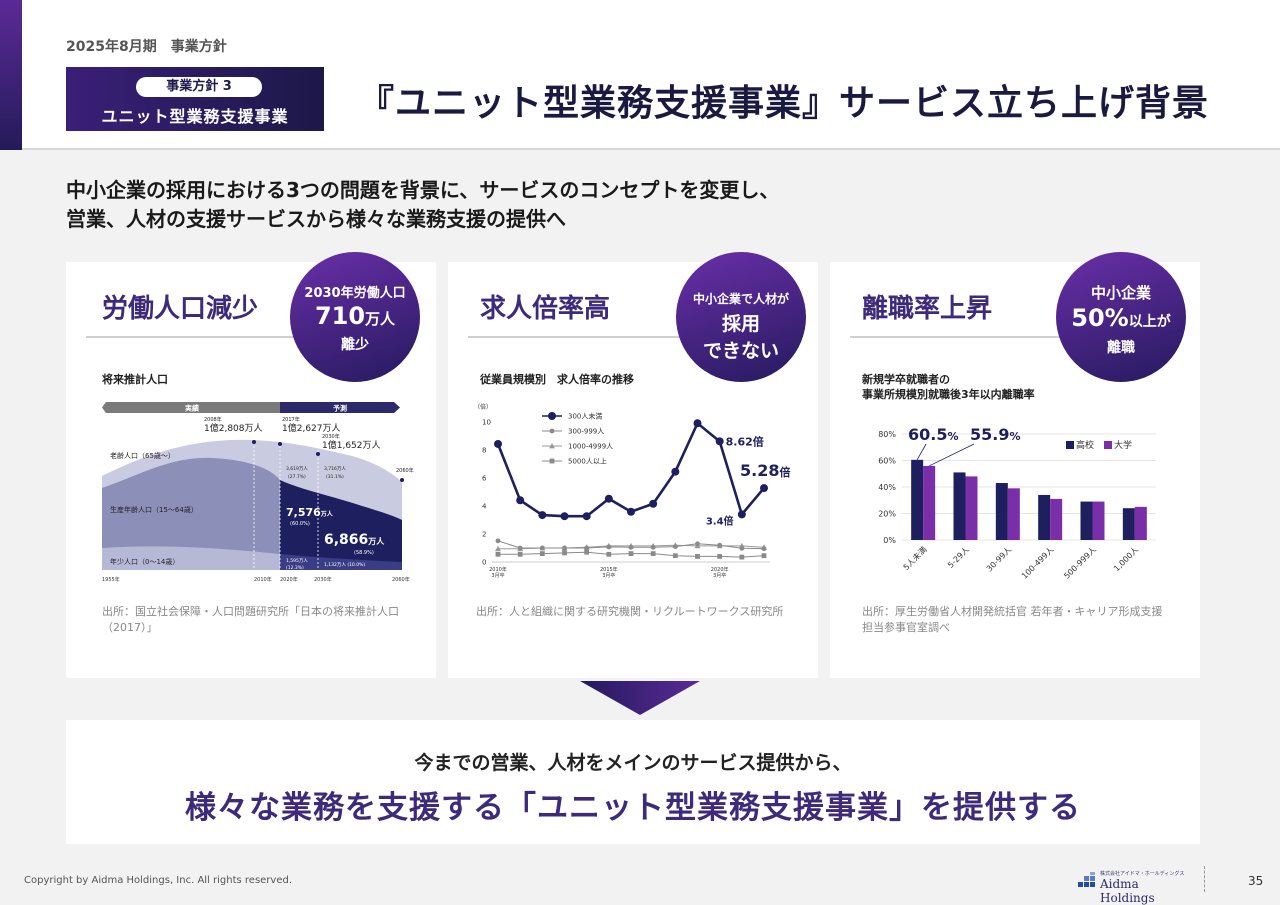 The height and width of the screenshot is (905, 1280). Describe the element at coordinates (958, 557) in the screenshot. I see `x-tick-label: 5-29人` at that location.